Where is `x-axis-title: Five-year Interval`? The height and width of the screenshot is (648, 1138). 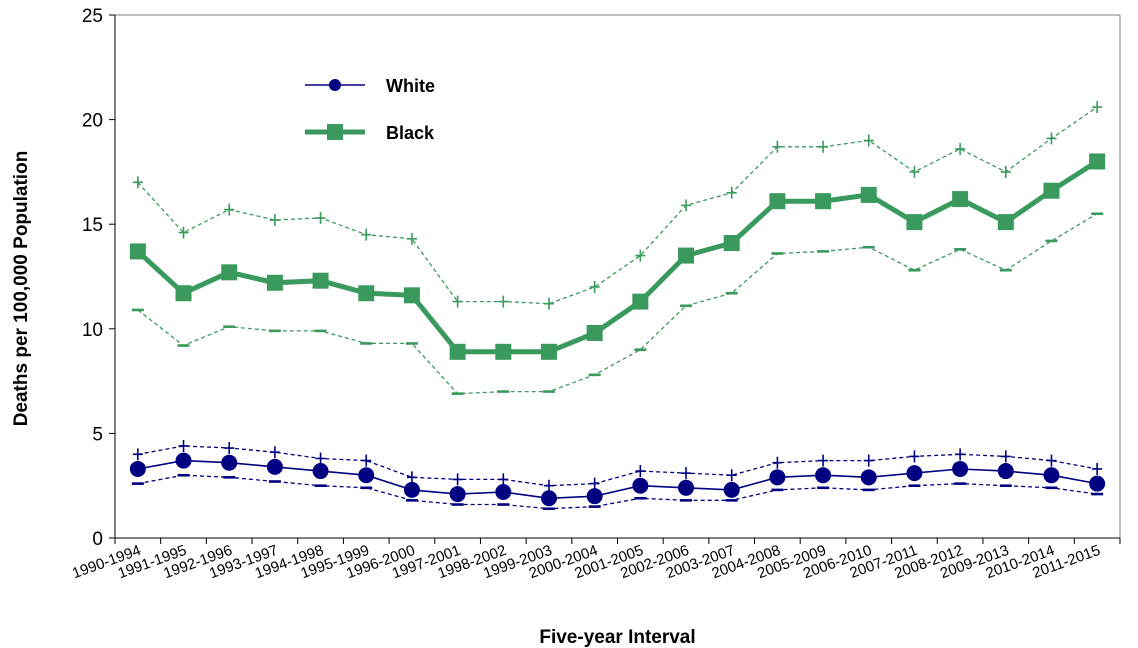 x-axis-title: Five-year Interval is located at coordinates (617, 637).